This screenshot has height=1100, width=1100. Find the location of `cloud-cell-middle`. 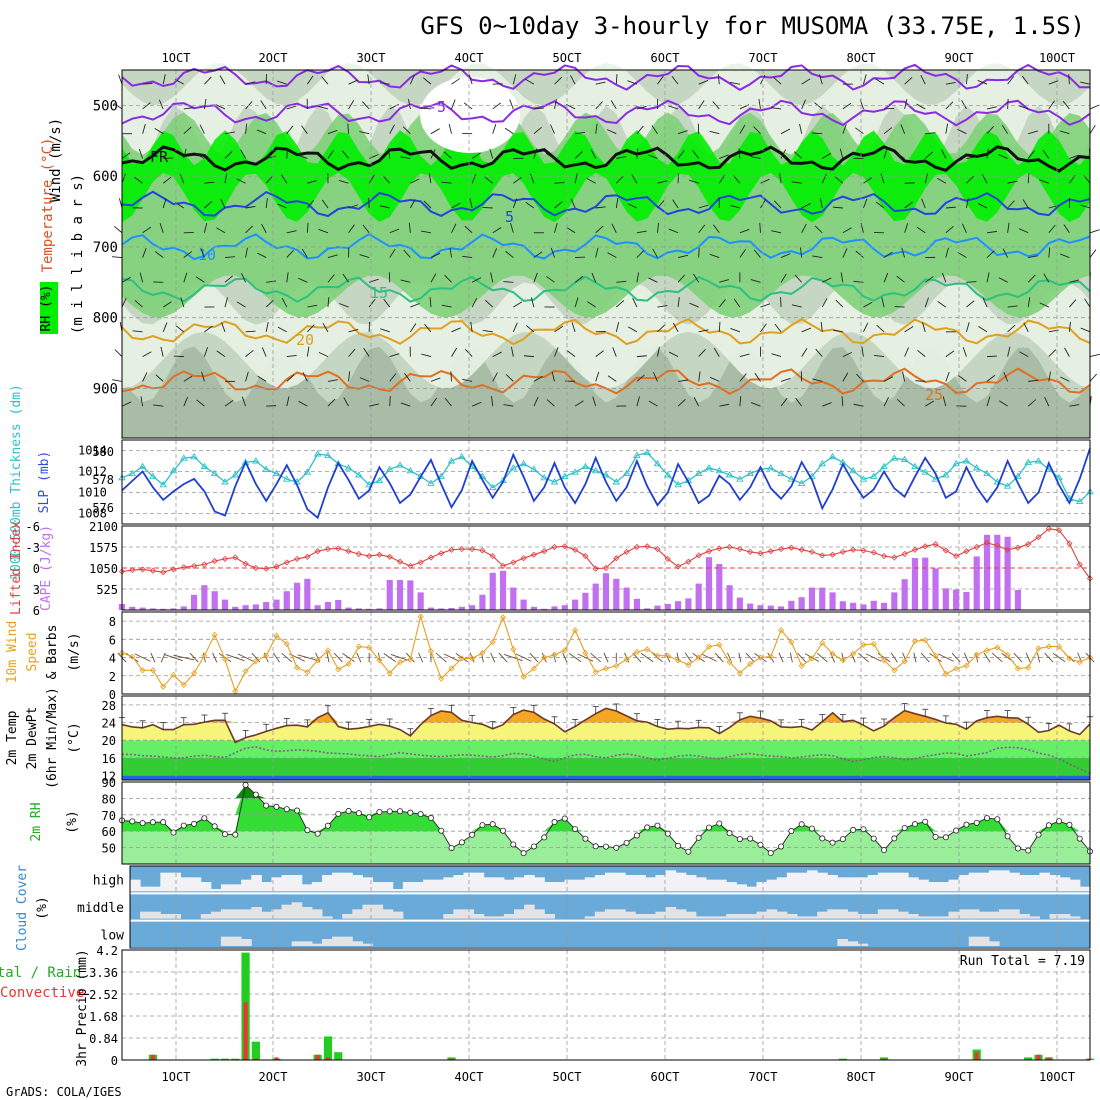

cloud-cell-middle is located at coordinates (731, 916).